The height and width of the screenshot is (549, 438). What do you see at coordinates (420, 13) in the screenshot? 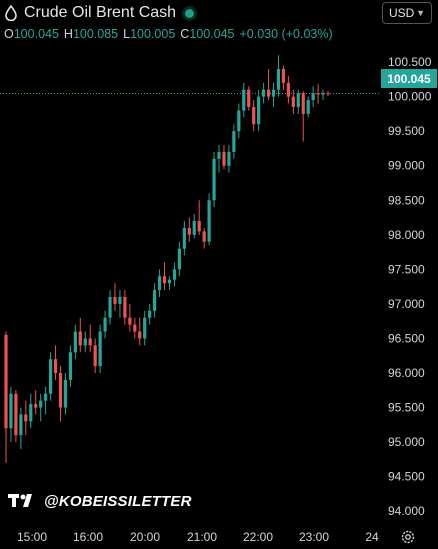
I see `chevron-down-icon: ▼` at bounding box center [420, 13].